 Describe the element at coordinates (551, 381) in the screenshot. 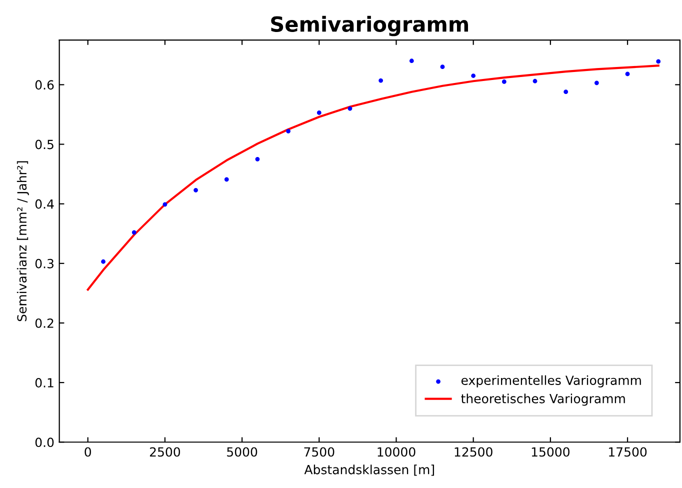

I see `legend-label: experimentelles Variogramm` at that location.